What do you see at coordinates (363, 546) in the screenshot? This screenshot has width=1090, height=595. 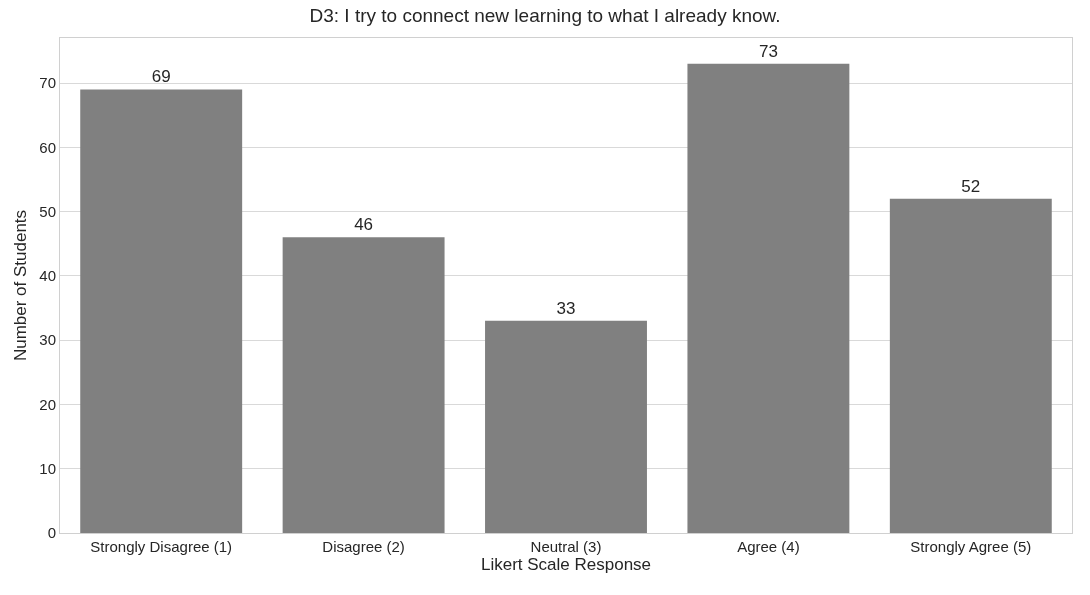 I see `x-tick-label: Disagree (2)` at bounding box center [363, 546].